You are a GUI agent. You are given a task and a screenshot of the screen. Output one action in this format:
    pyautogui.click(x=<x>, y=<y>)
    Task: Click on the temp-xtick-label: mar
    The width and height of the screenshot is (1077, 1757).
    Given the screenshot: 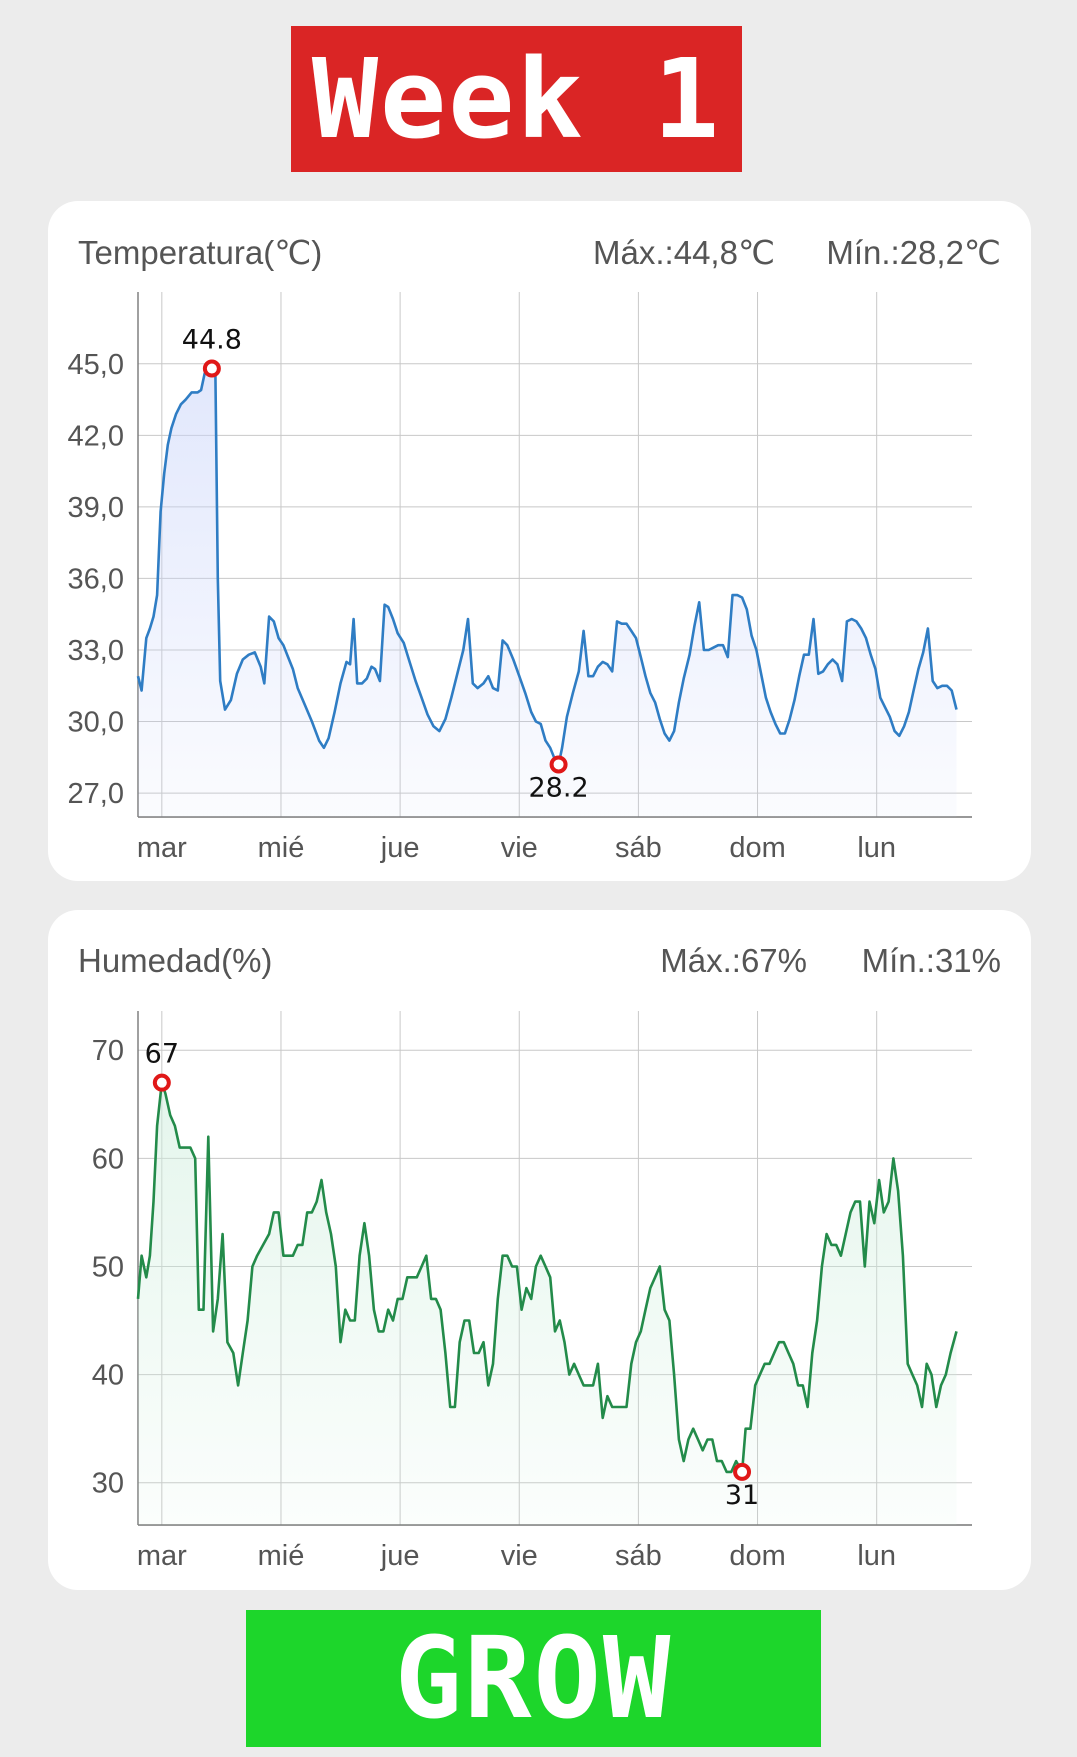 What is the action you would take?
    pyautogui.click(x=162, y=848)
    